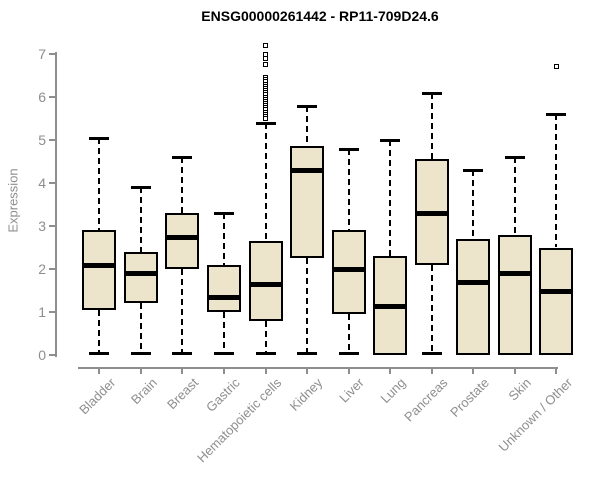  I want to click on y-axis-tick-label: 2, so click(42, 269).